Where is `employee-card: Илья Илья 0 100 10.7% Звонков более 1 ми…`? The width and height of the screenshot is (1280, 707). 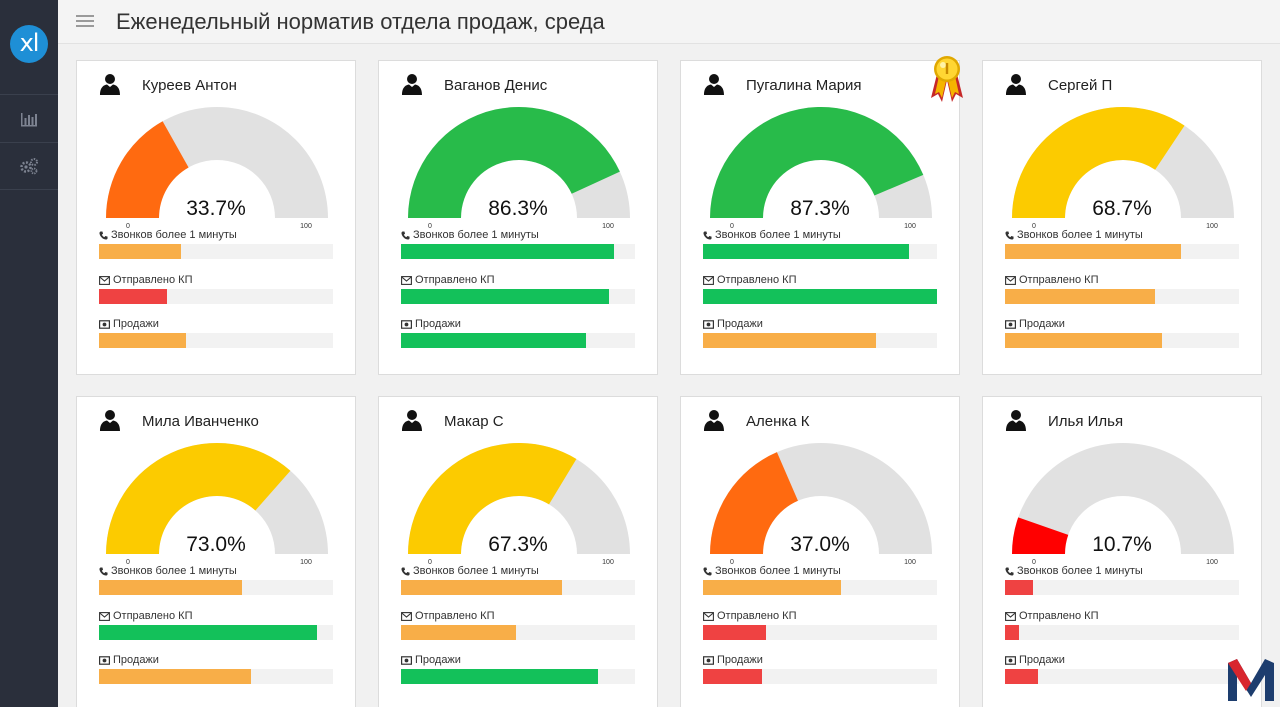 employee-card: Илья Илья 0 100 10.7% Звонков более 1 ми… is located at coordinates (1122, 551).